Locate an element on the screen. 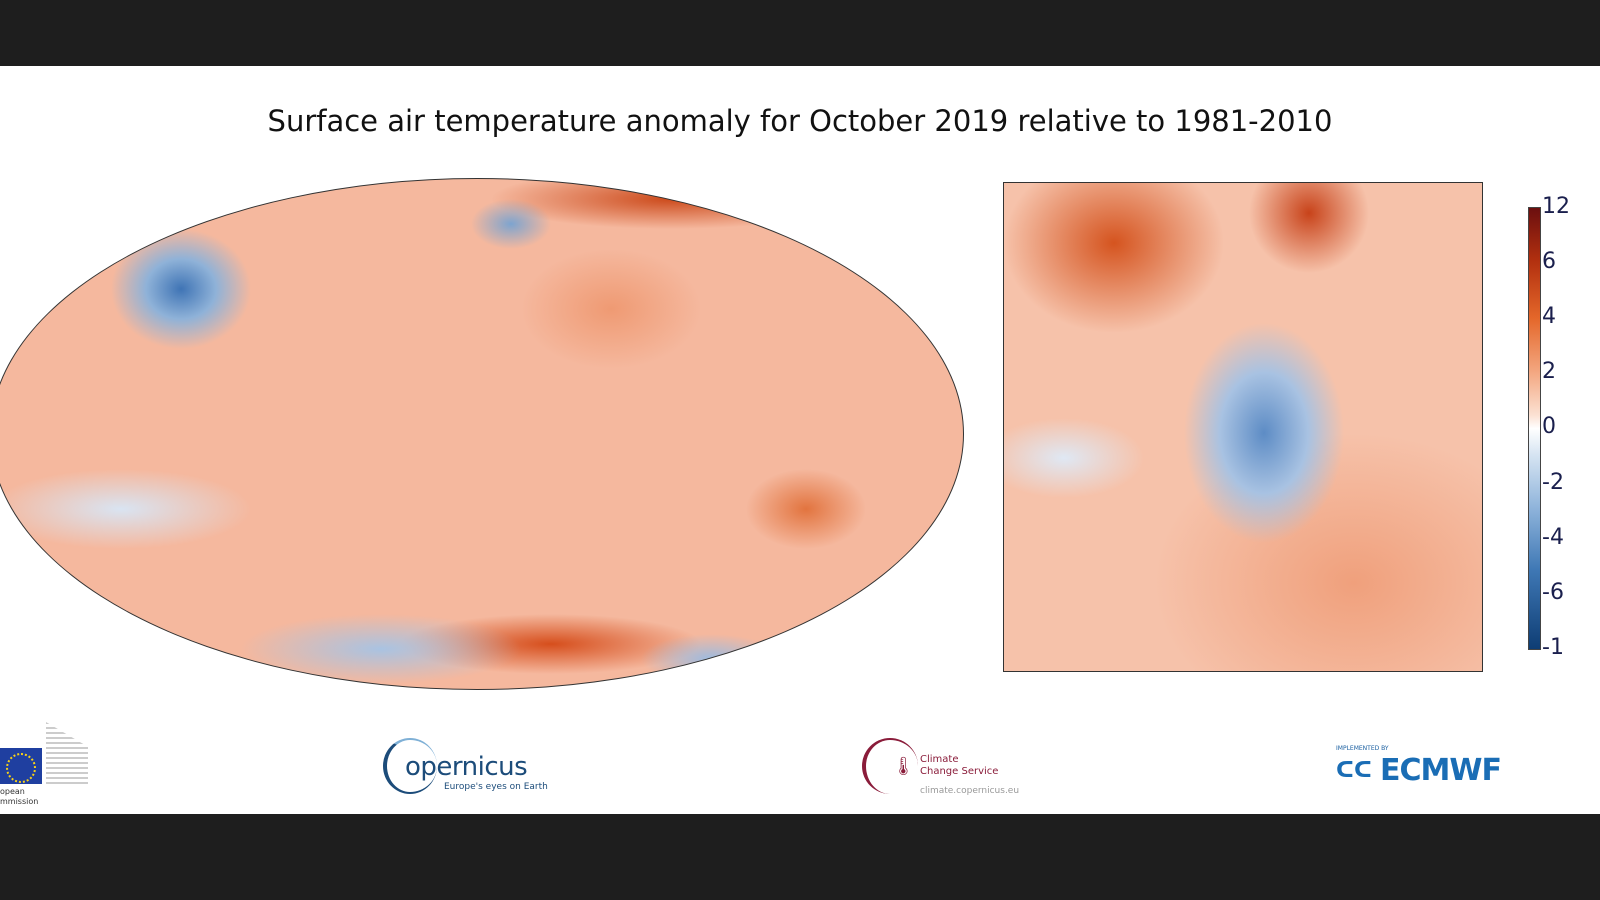 The width and height of the screenshot is (1600, 900). colorbar-tick: 4 is located at coordinates (1549, 316).